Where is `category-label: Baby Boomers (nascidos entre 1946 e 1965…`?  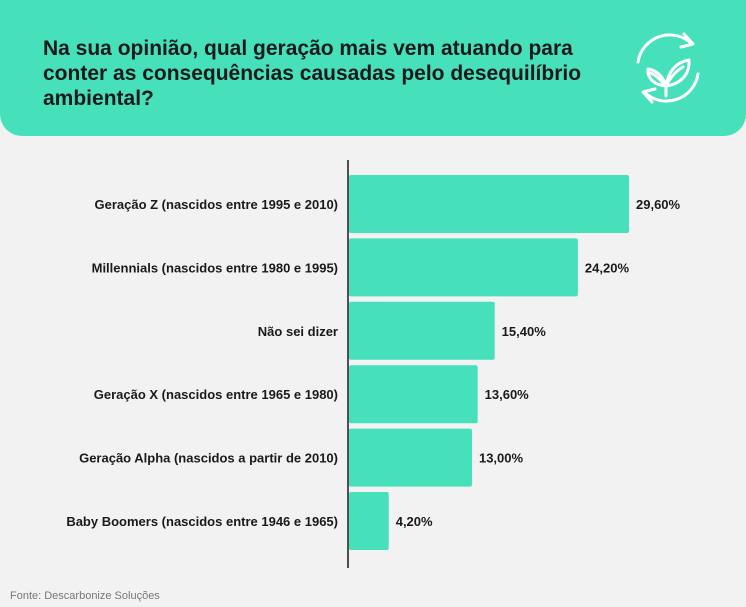 category-label: Baby Boomers (nascidos entre 1946 e 1965… is located at coordinates (202, 521).